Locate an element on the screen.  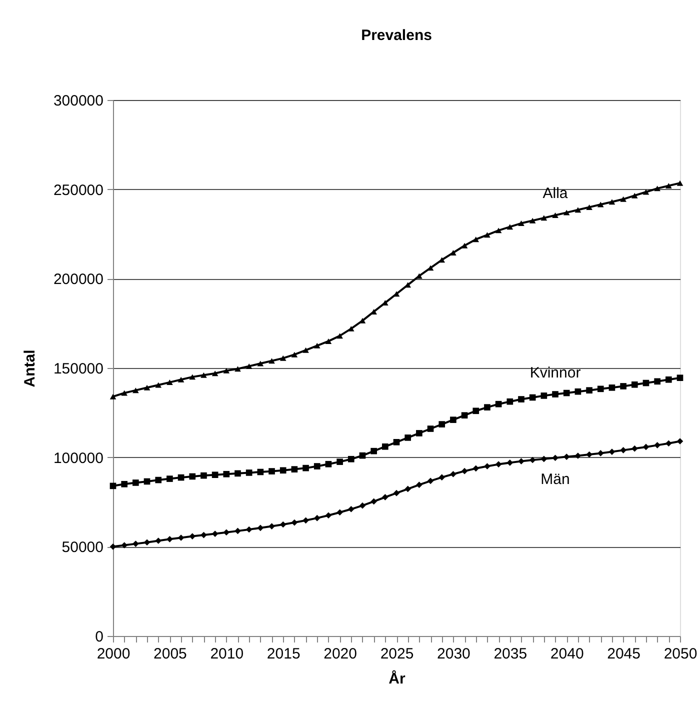
y-tick-label: 50000 is located at coordinates (83, 547).